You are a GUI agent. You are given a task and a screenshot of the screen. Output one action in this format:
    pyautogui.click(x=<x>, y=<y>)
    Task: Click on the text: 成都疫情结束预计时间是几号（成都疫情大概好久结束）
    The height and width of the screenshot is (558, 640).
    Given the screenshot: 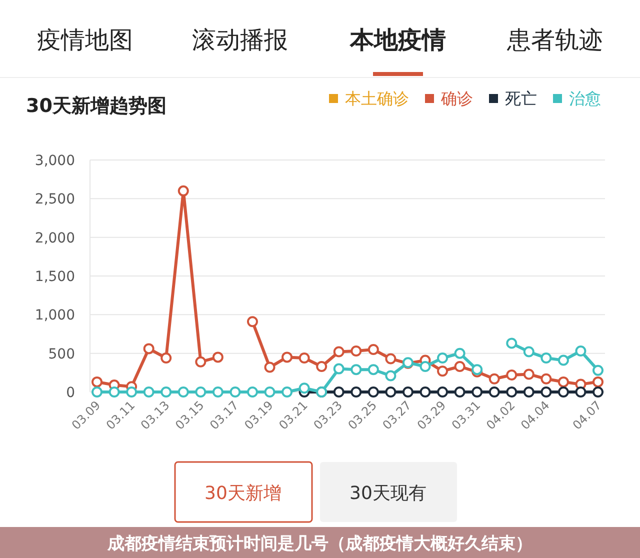 What is the action you would take?
    pyautogui.click(x=319, y=544)
    